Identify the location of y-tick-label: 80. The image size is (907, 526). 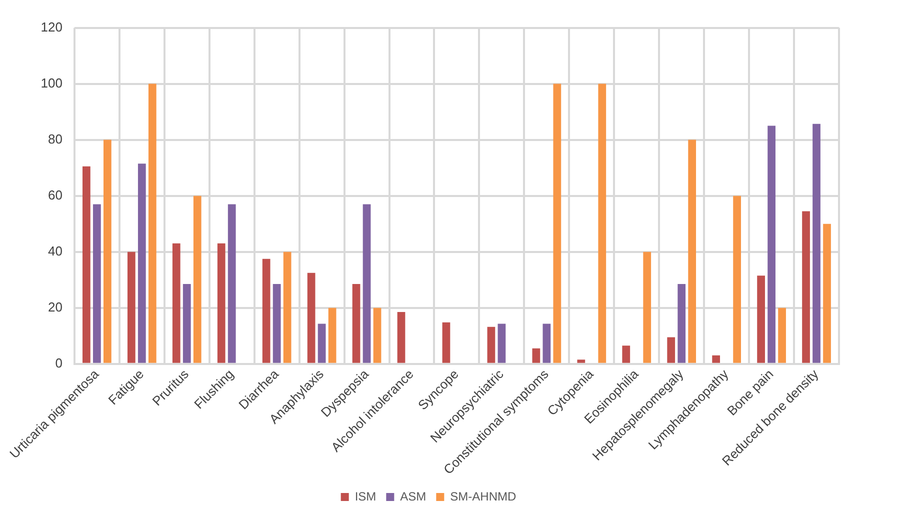
(55, 138).